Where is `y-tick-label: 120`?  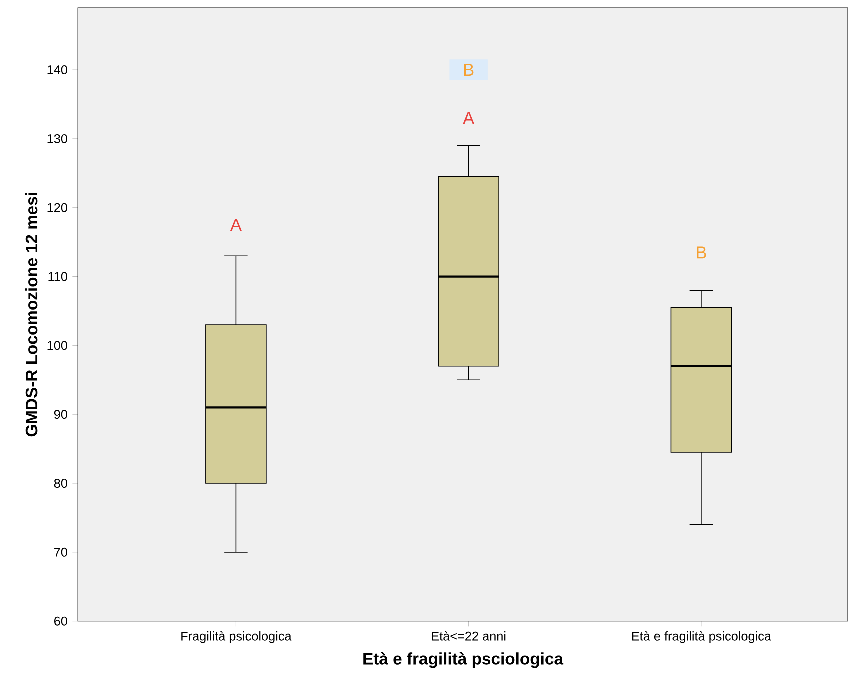 y-tick-label: 120 is located at coordinates (58, 207).